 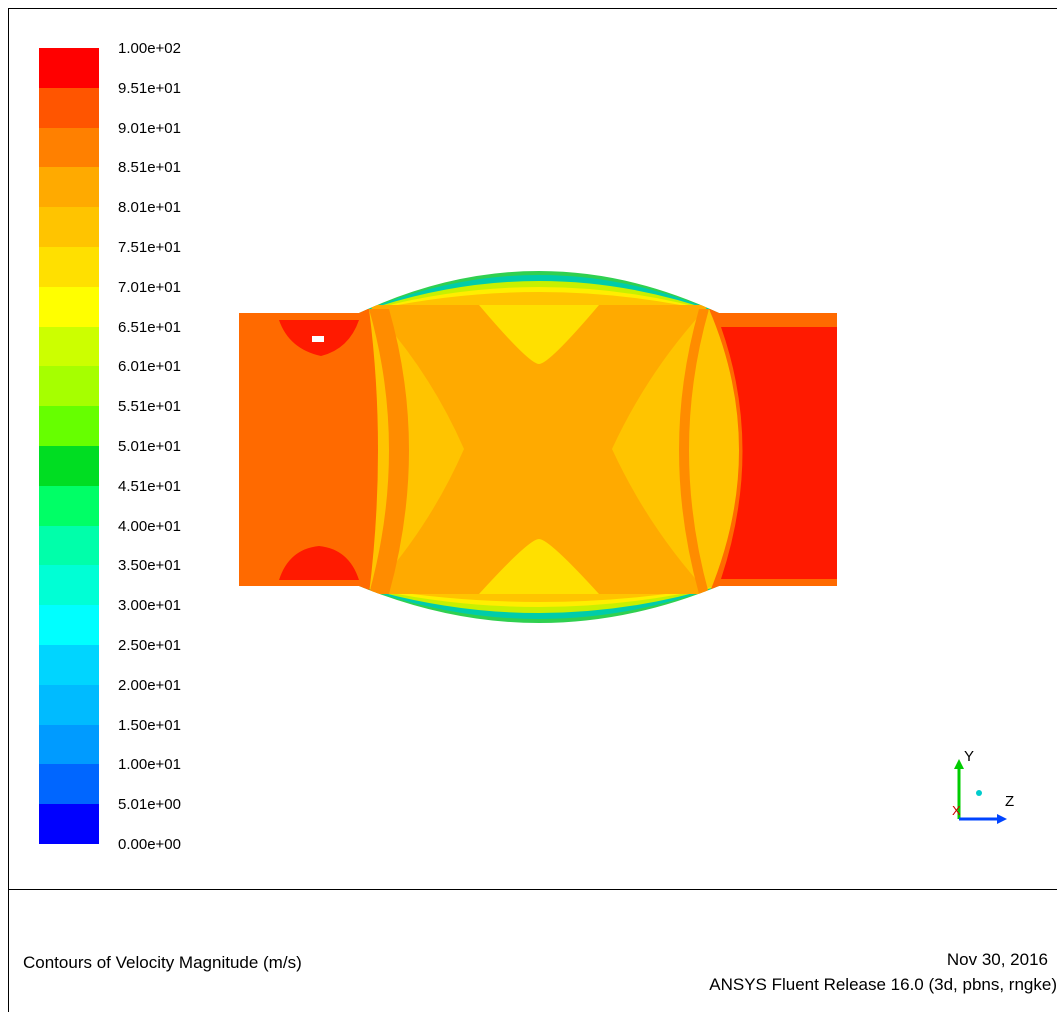 I want to click on legend-tick-label: 6.01e+01, so click(x=149, y=367).